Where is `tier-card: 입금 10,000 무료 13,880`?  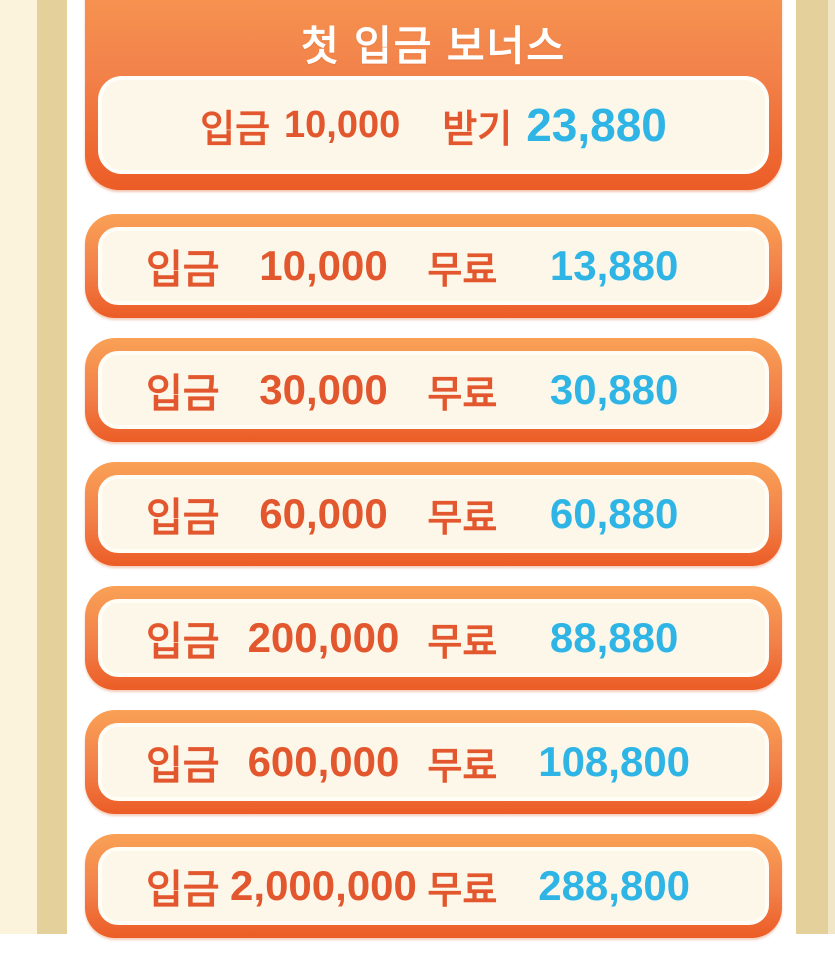 tier-card: 입금 10,000 무료 13,880 is located at coordinates (433, 266).